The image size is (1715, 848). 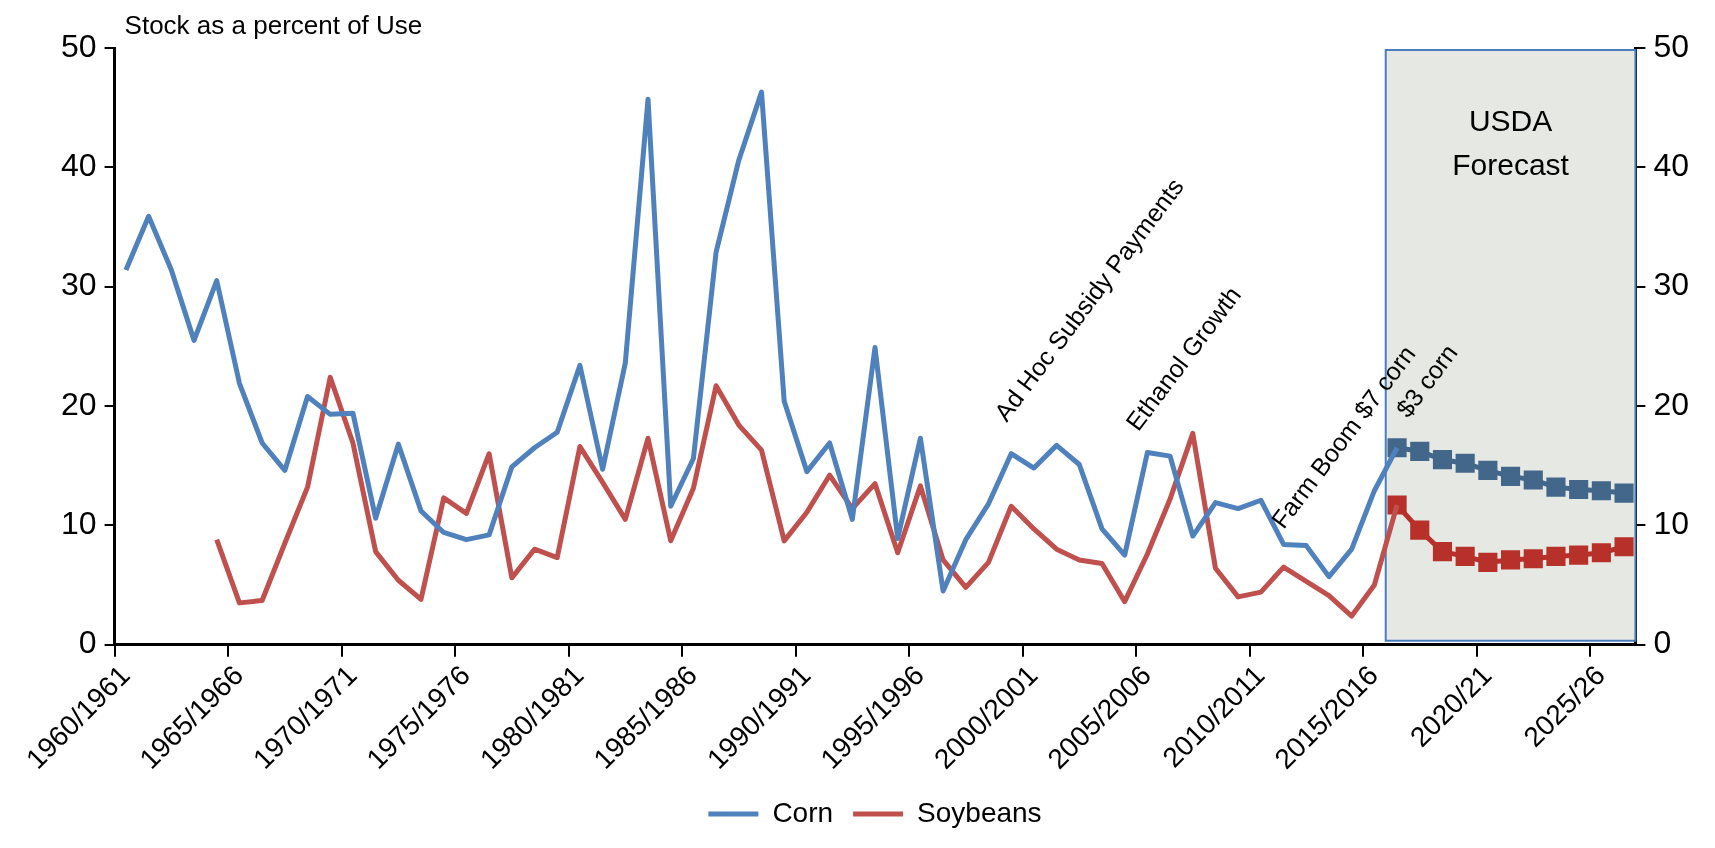 What do you see at coordinates (87, 642) in the screenshot?
I see `y-tick-label: 0` at bounding box center [87, 642].